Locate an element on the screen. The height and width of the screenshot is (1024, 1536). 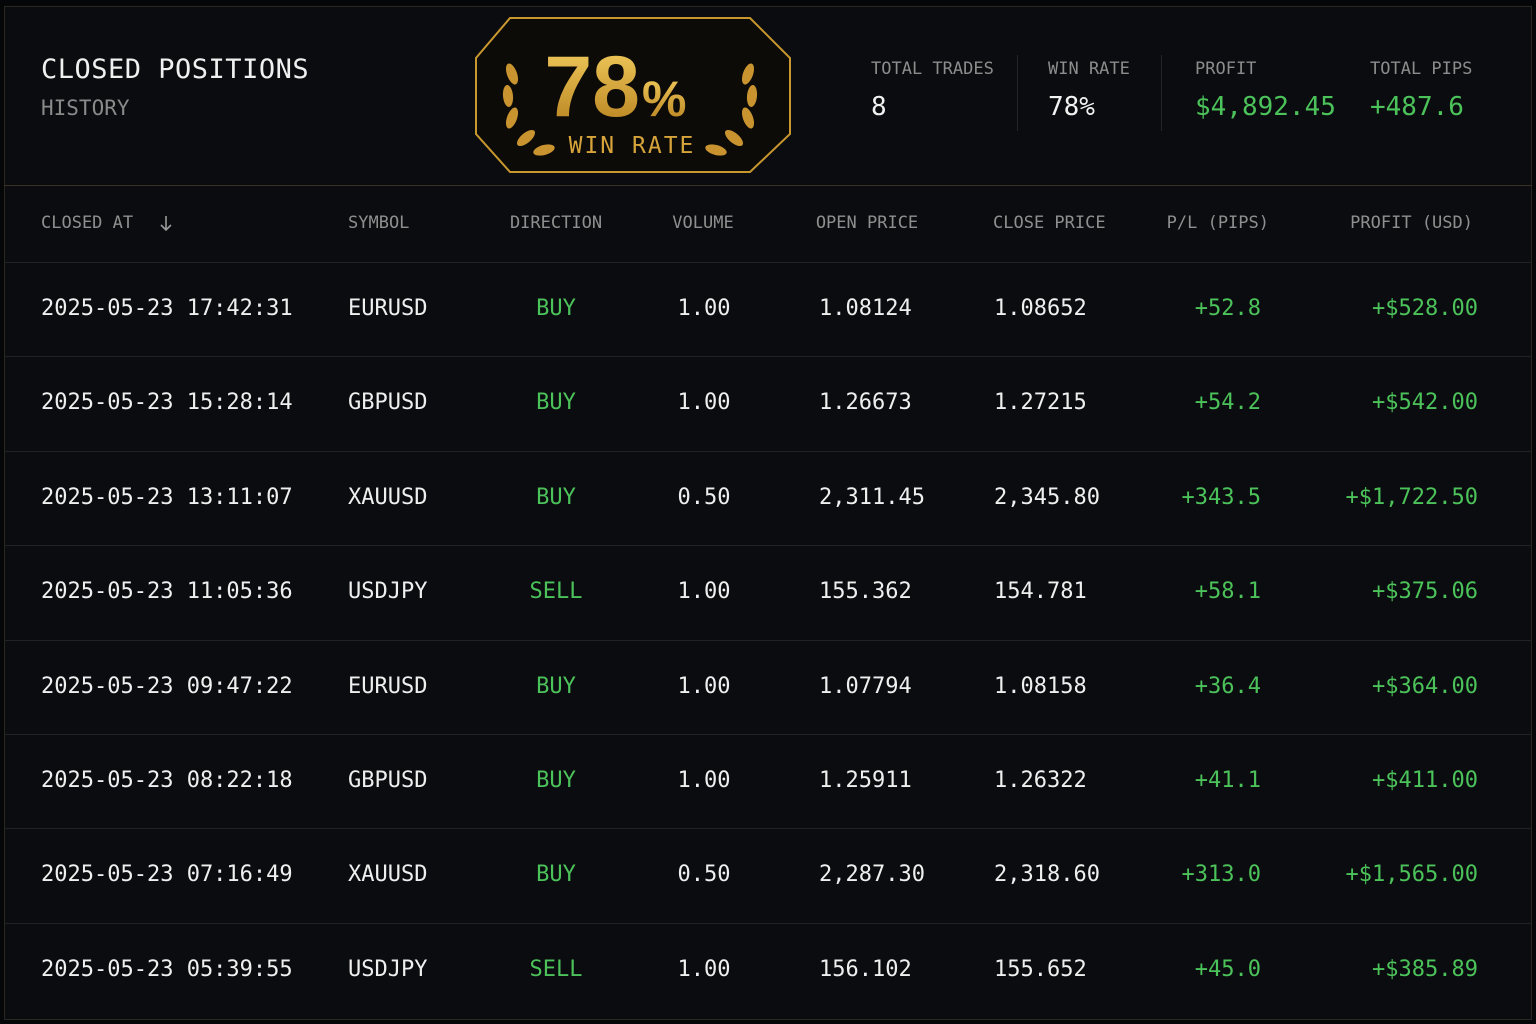
table-cell: +$375.06 is located at coordinates (1425, 592).